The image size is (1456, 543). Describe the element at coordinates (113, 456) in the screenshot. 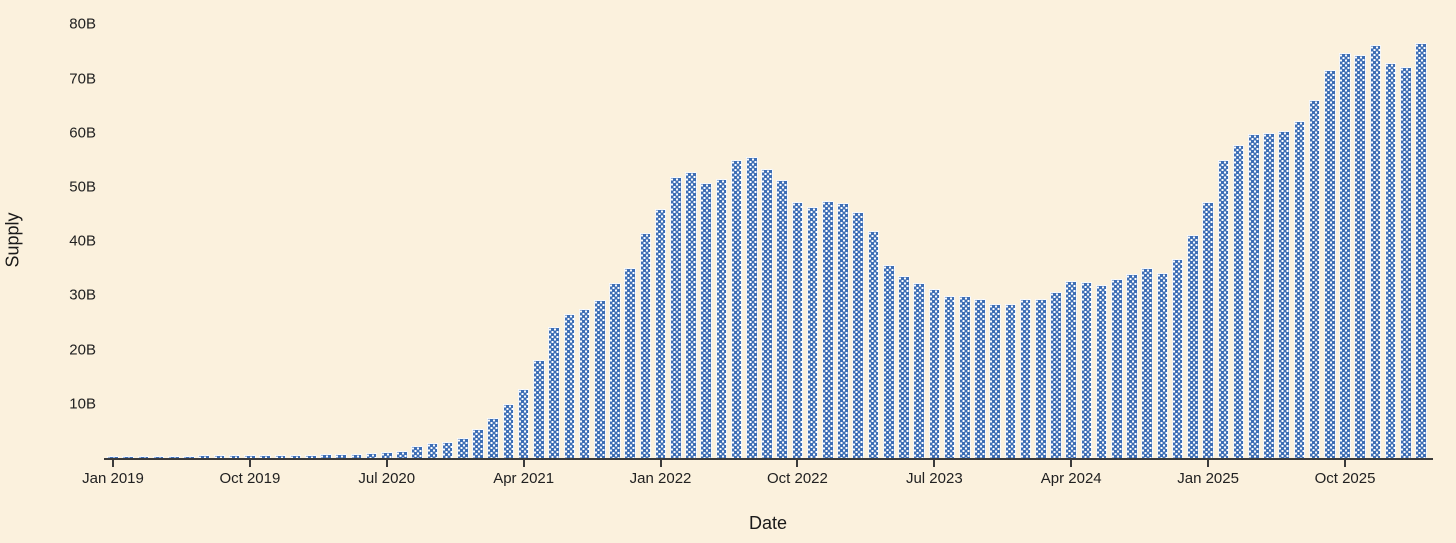

I see `bar-jan-2019` at that location.